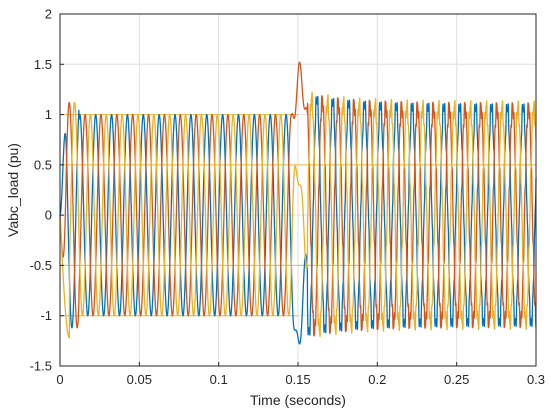  Describe the element at coordinates (377, 379) in the screenshot. I see `x-tick-label: 0.2` at that location.